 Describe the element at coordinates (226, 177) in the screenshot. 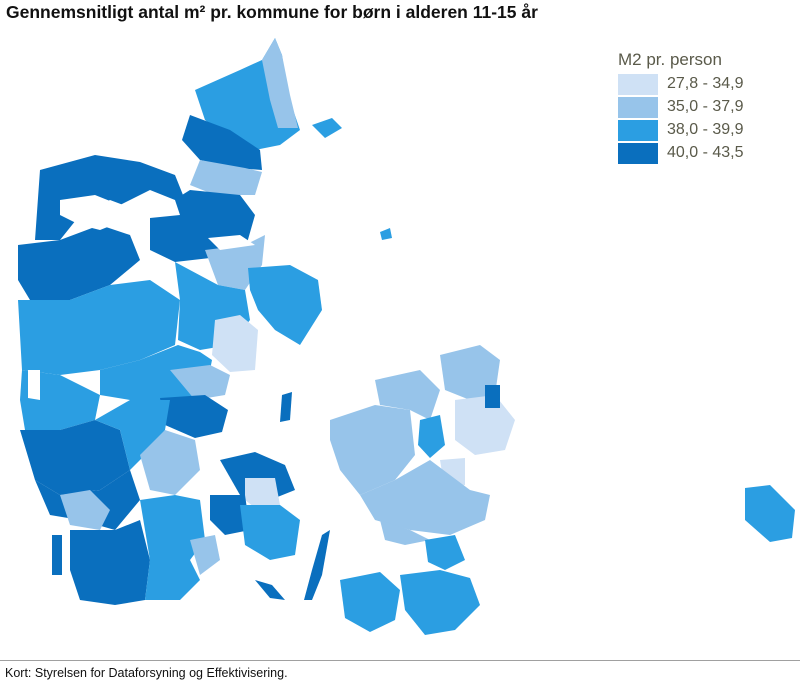

I see `region-aalborg` at that location.